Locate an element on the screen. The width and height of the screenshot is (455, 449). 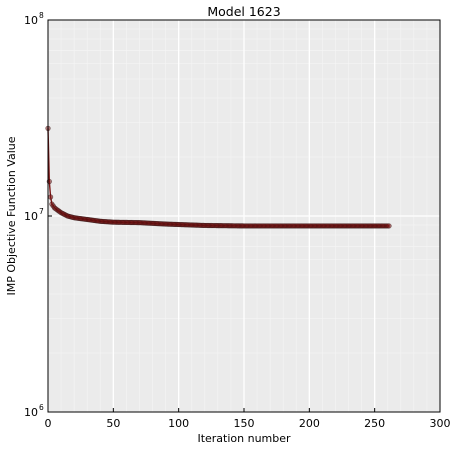
x-tick-label: 250 is located at coordinates (374, 423).